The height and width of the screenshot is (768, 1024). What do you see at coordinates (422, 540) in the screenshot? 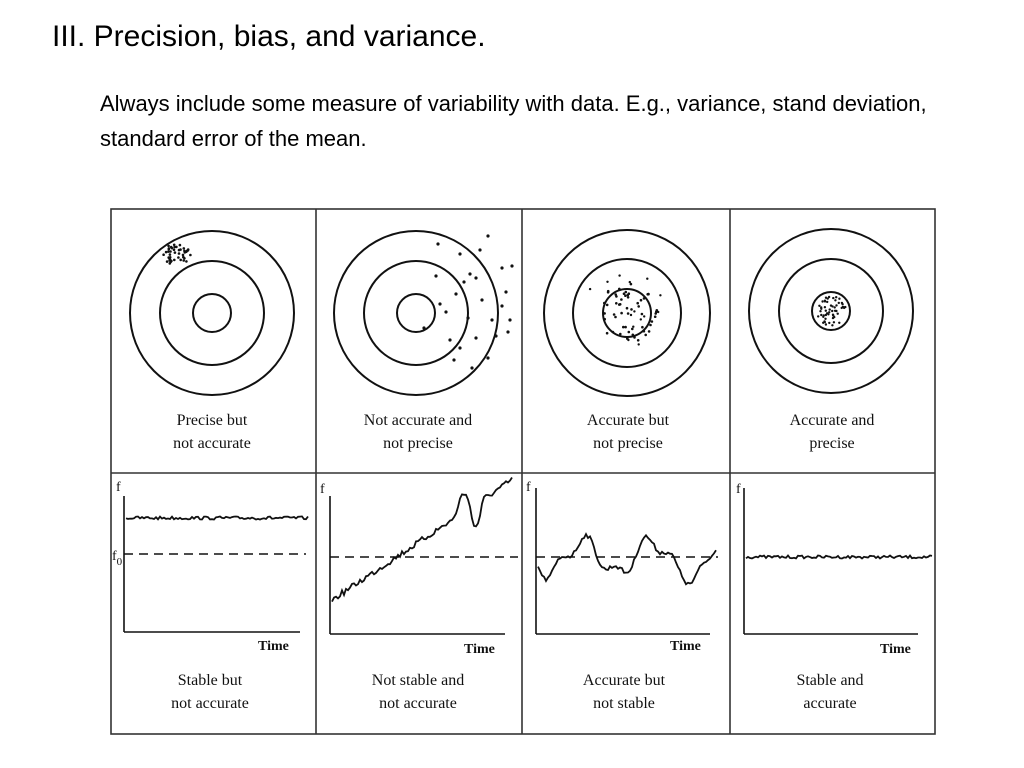
I see `signal-trace` at bounding box center [422, 540].